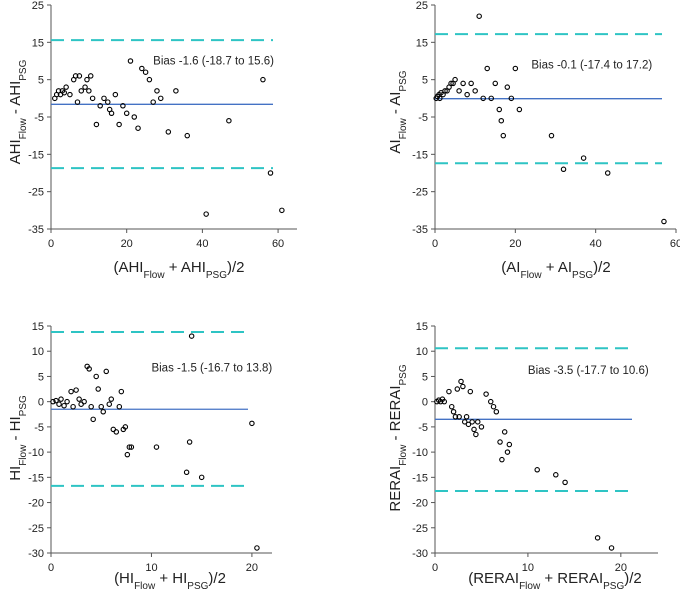  I want to click on hi-y-tick-label: -20, so click(36, 504).